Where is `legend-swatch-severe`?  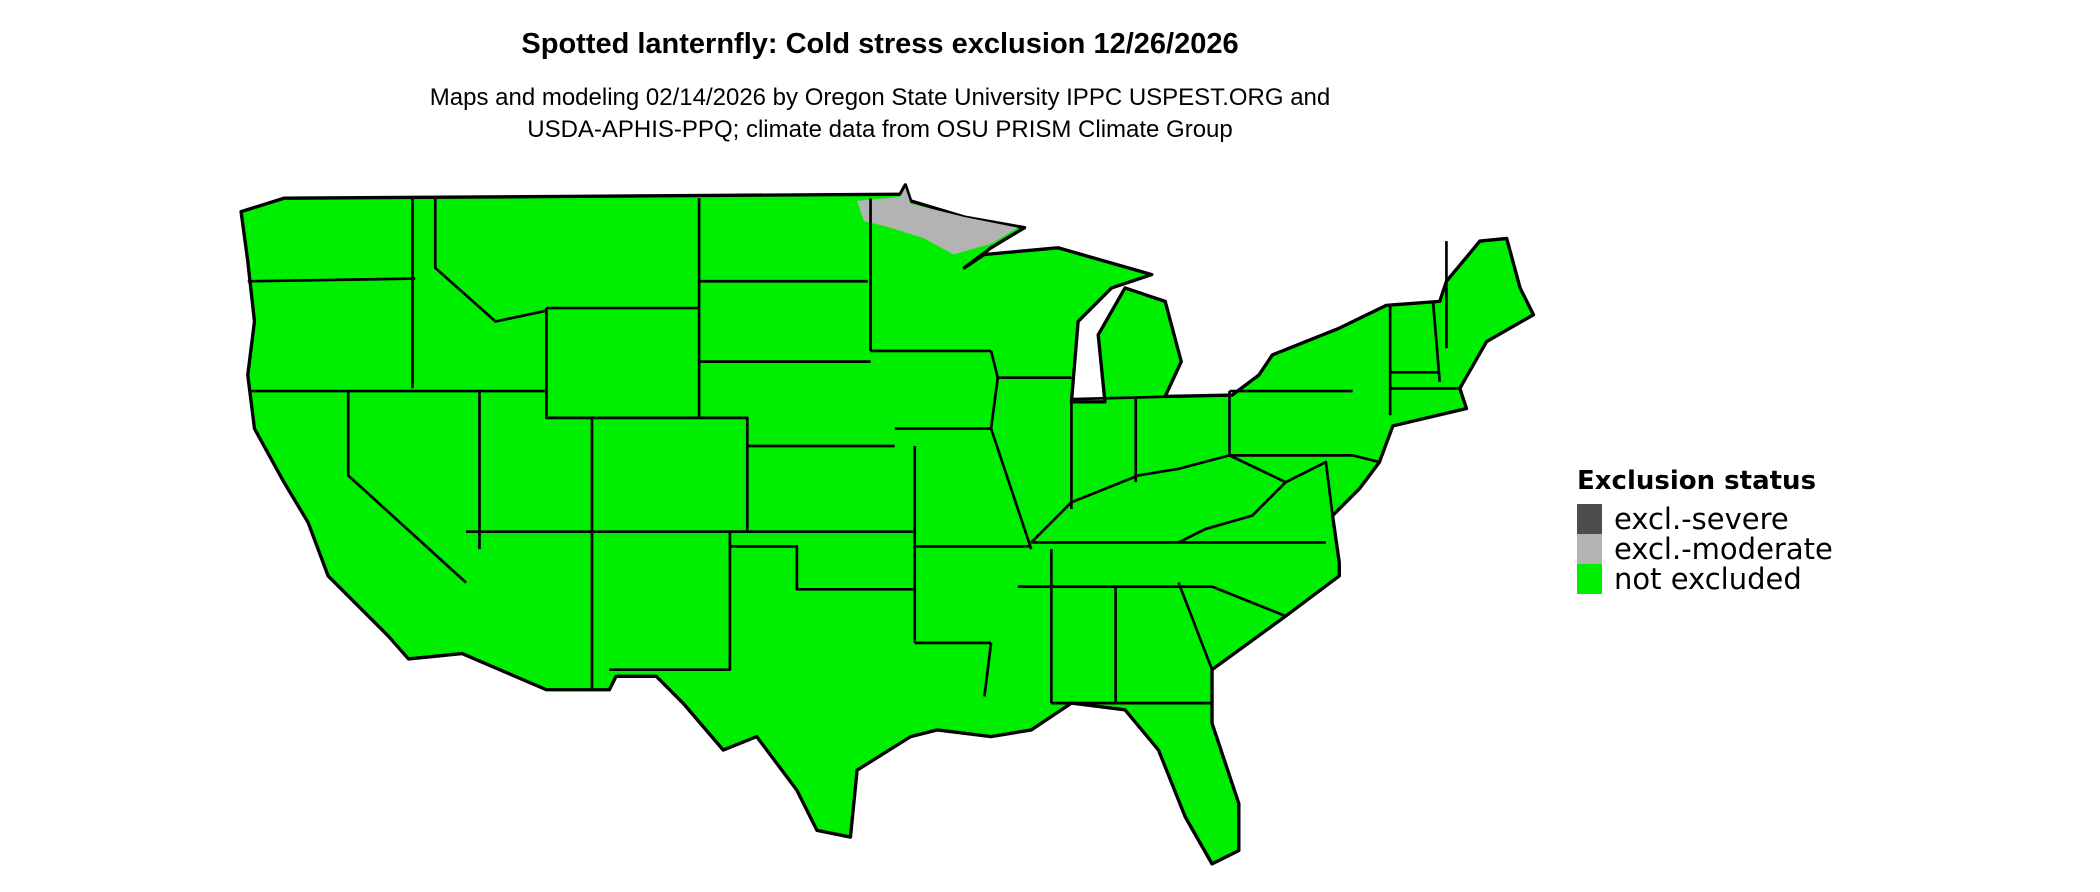 legend-swatch-severe is located at coordinates (1589, 519).